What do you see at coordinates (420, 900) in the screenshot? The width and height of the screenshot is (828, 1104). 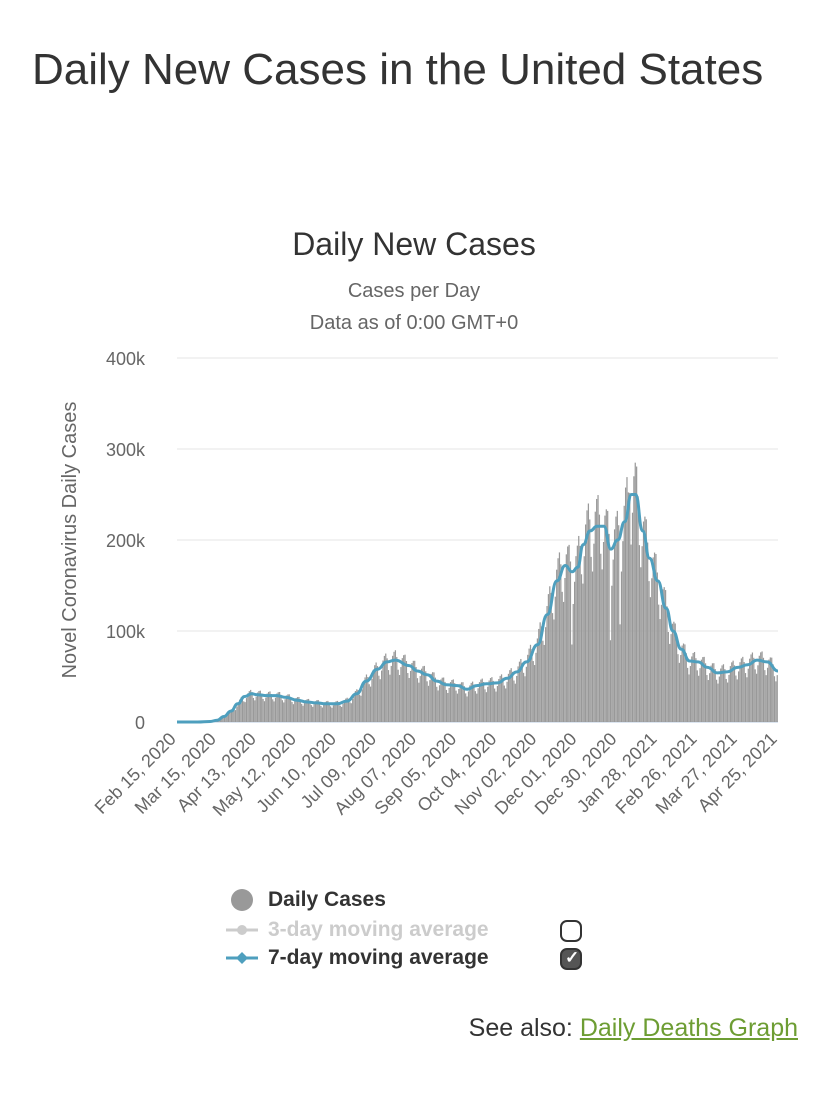 I see `legend-item-daily-cases: Daily Cases` at bounding box center [420, 900].